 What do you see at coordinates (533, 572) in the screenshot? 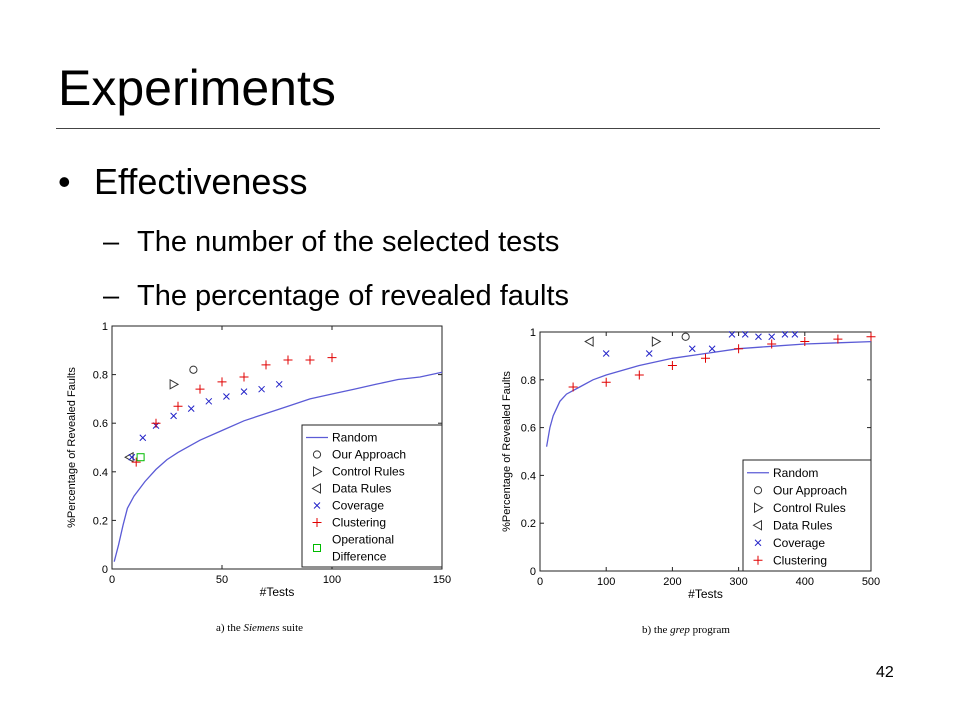
I see `chart-grep-y-tick-label: 0` at bounding box center [533, 572].